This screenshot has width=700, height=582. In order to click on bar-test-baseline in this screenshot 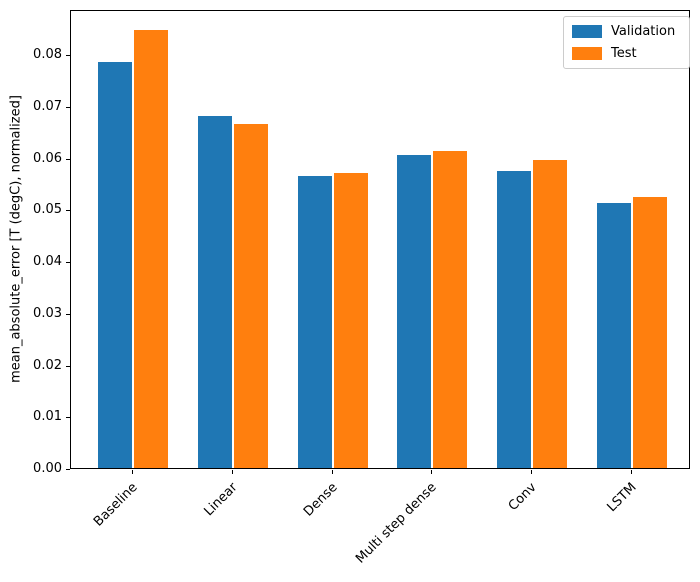, I will do `click(151, 249)`.